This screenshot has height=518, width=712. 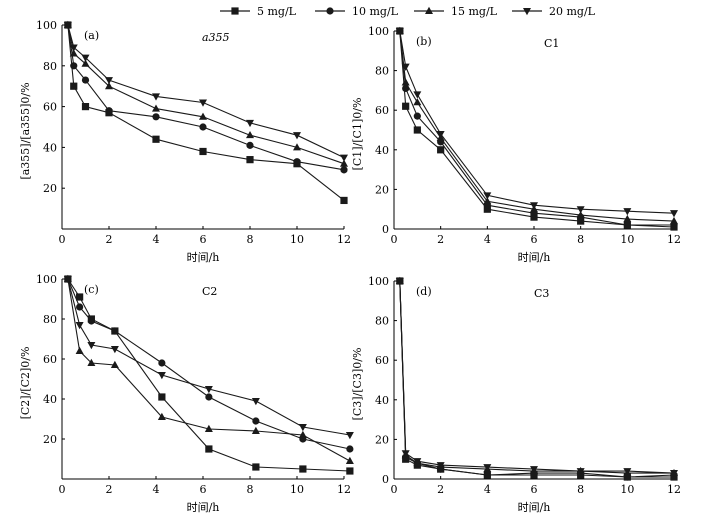 I want to click on panel-tag: (c), so click(x=91, y=289).